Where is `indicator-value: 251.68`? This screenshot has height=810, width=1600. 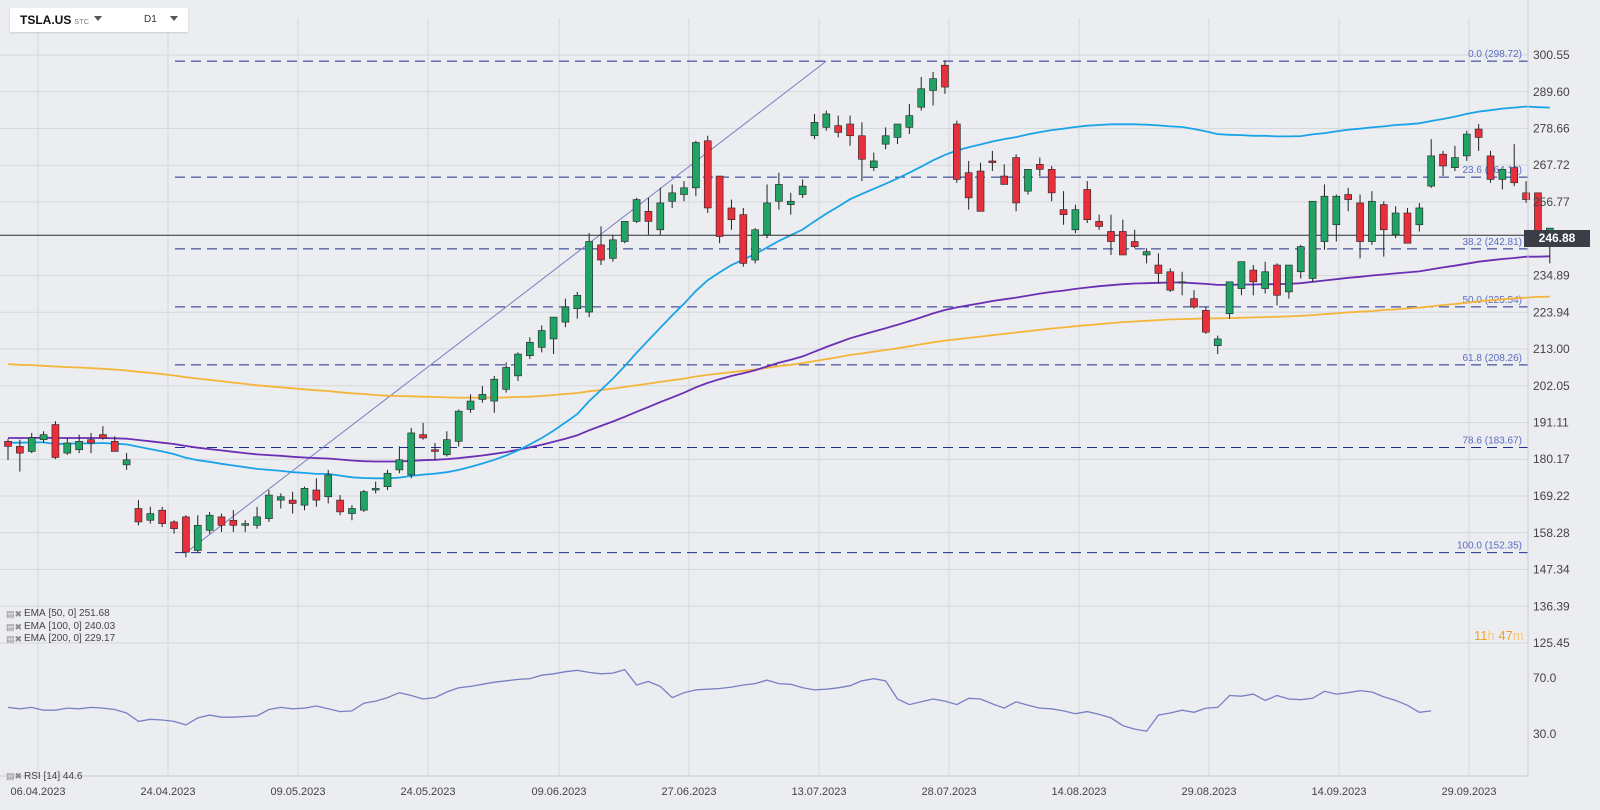
indicator-value: 251.68 is located at coordinates (94, 613).